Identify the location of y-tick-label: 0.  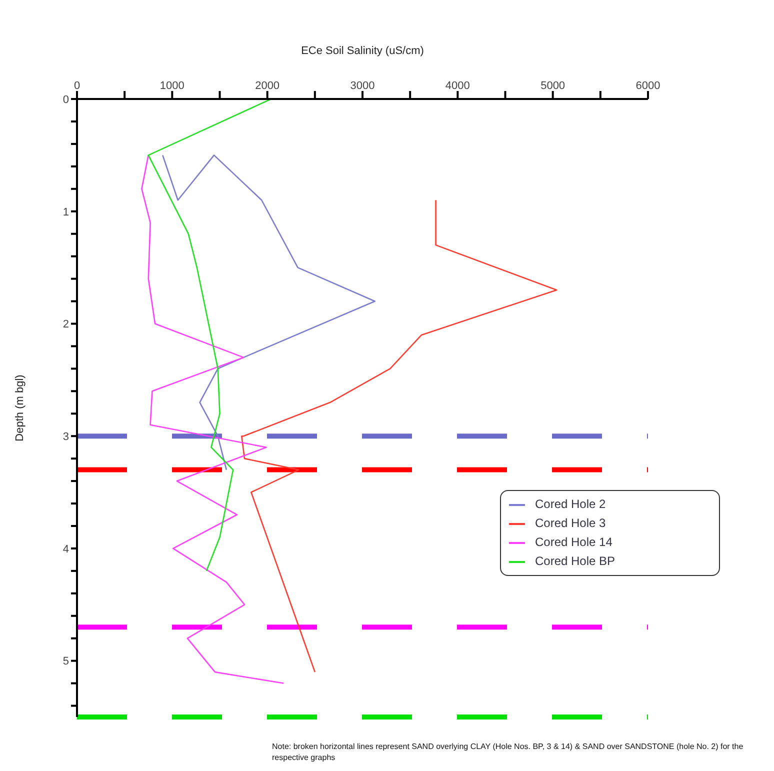
(65, 100).